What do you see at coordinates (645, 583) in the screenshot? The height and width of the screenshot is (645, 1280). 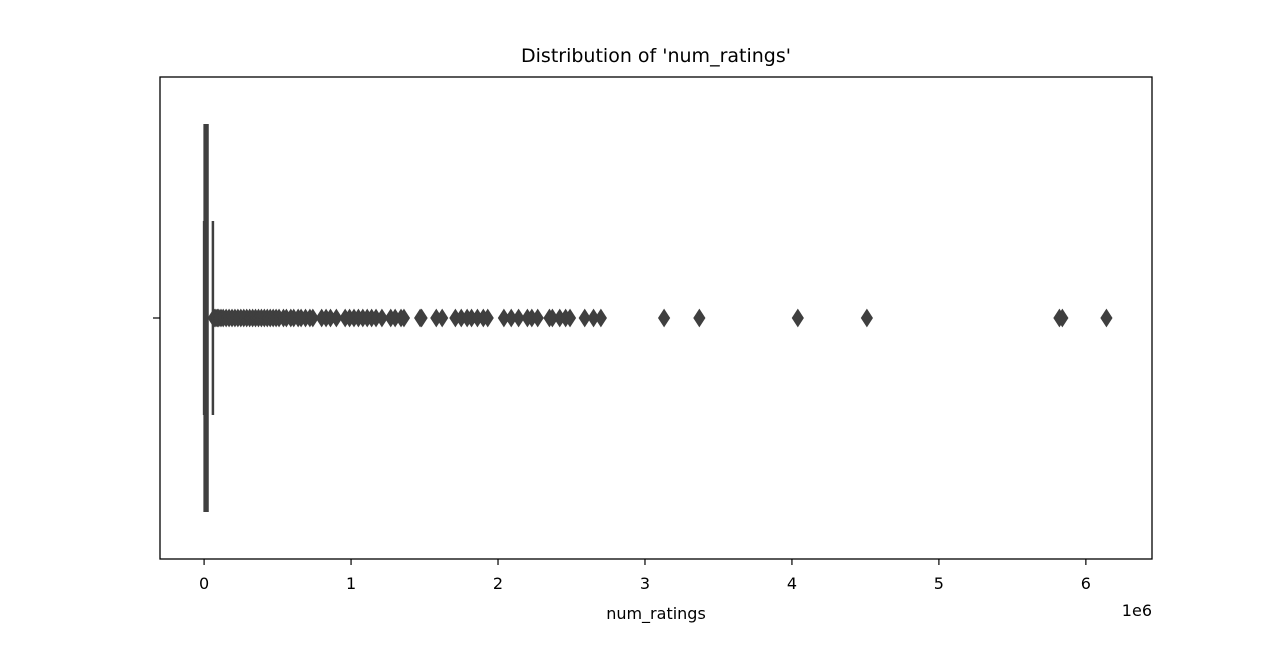 I see `x-tick-label: 3` at bounding box center [645, 583].